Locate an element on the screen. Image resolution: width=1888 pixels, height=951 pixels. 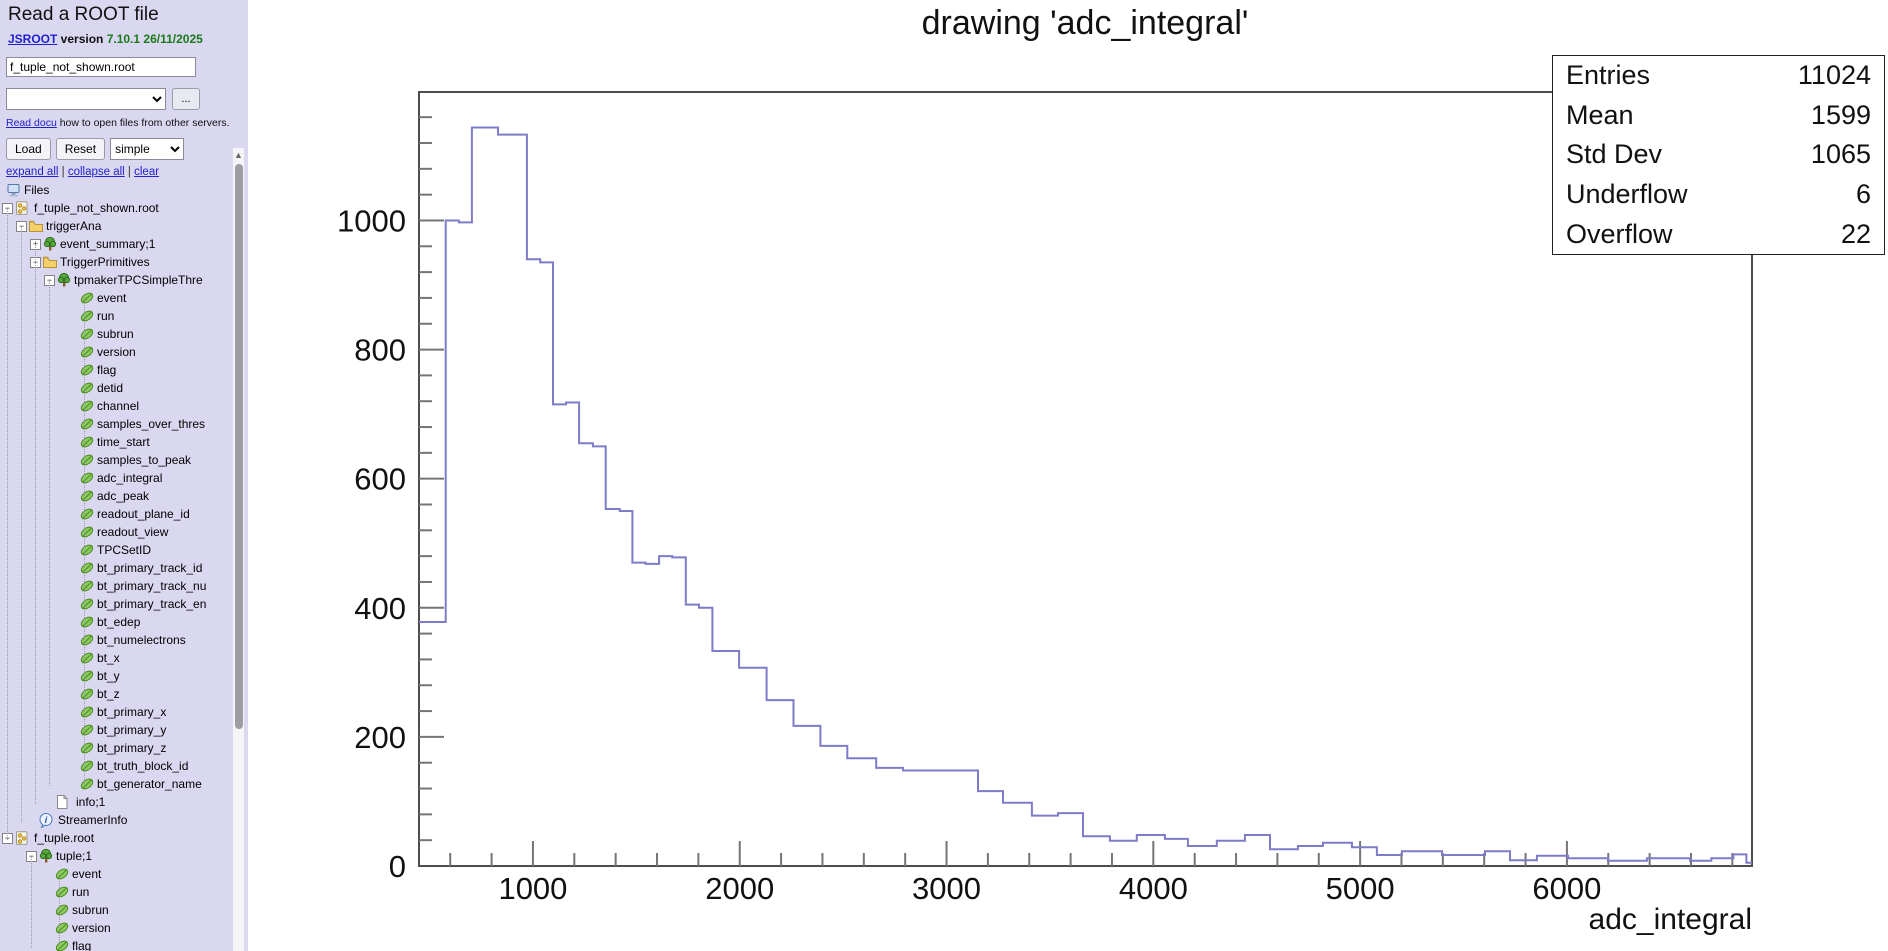
tree-item-label: bt_primary_track_id is located at coordinates (150, 568).